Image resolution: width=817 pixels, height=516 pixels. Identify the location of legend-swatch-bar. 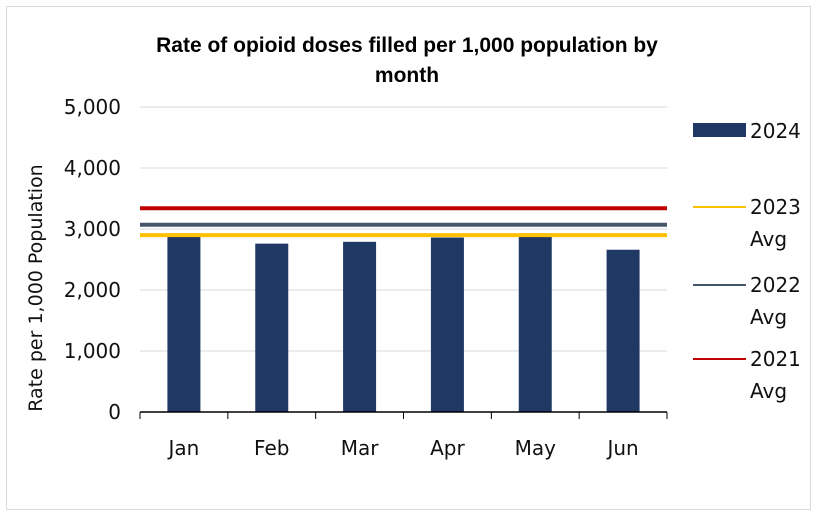
(719, 130).